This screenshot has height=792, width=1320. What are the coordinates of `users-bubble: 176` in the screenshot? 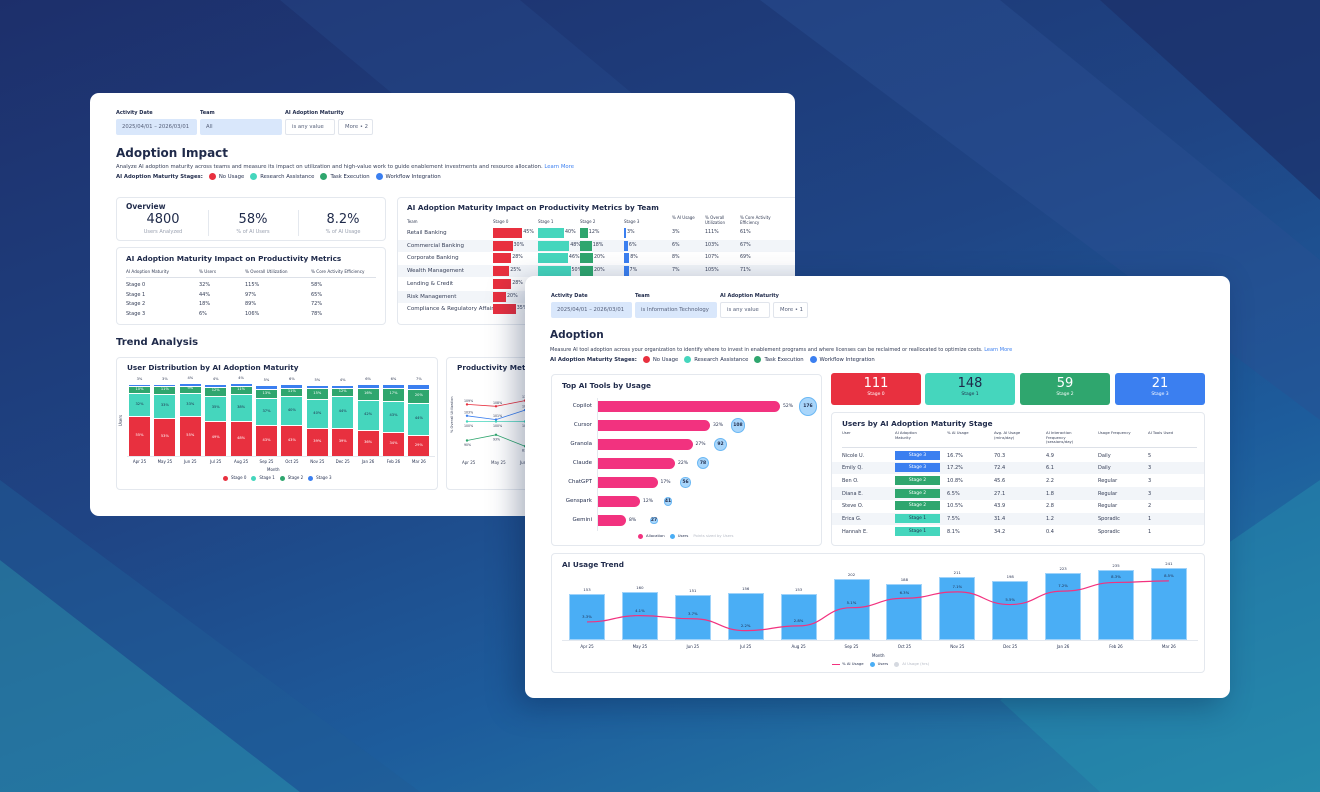 It's located at (807, 406).